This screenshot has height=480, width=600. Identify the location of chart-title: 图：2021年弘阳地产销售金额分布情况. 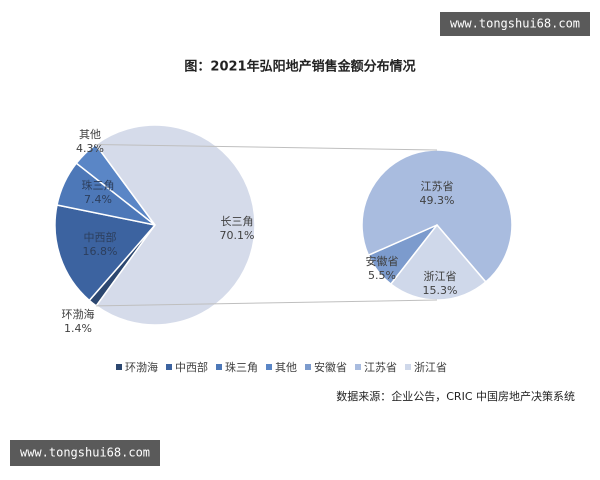
(299, 67).